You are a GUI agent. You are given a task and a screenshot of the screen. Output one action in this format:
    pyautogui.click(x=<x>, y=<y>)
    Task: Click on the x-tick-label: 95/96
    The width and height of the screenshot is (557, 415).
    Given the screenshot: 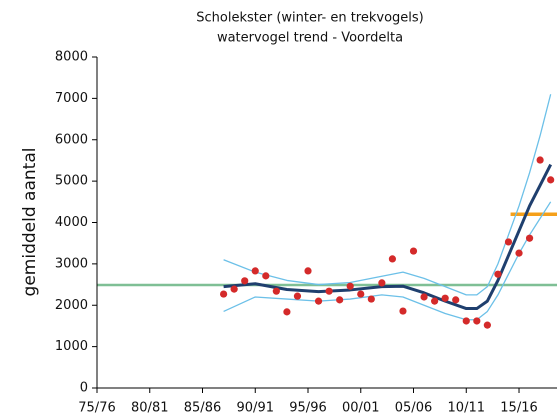 What is the action you would take?
    pyautogui.click(x=307, y=408)
    